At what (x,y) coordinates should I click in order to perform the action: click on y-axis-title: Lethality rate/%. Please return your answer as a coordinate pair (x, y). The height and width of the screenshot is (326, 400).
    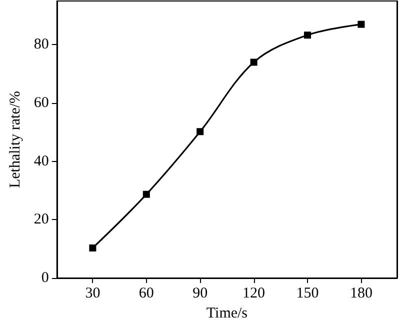
    Looking at the image, I should click on (16, 139).